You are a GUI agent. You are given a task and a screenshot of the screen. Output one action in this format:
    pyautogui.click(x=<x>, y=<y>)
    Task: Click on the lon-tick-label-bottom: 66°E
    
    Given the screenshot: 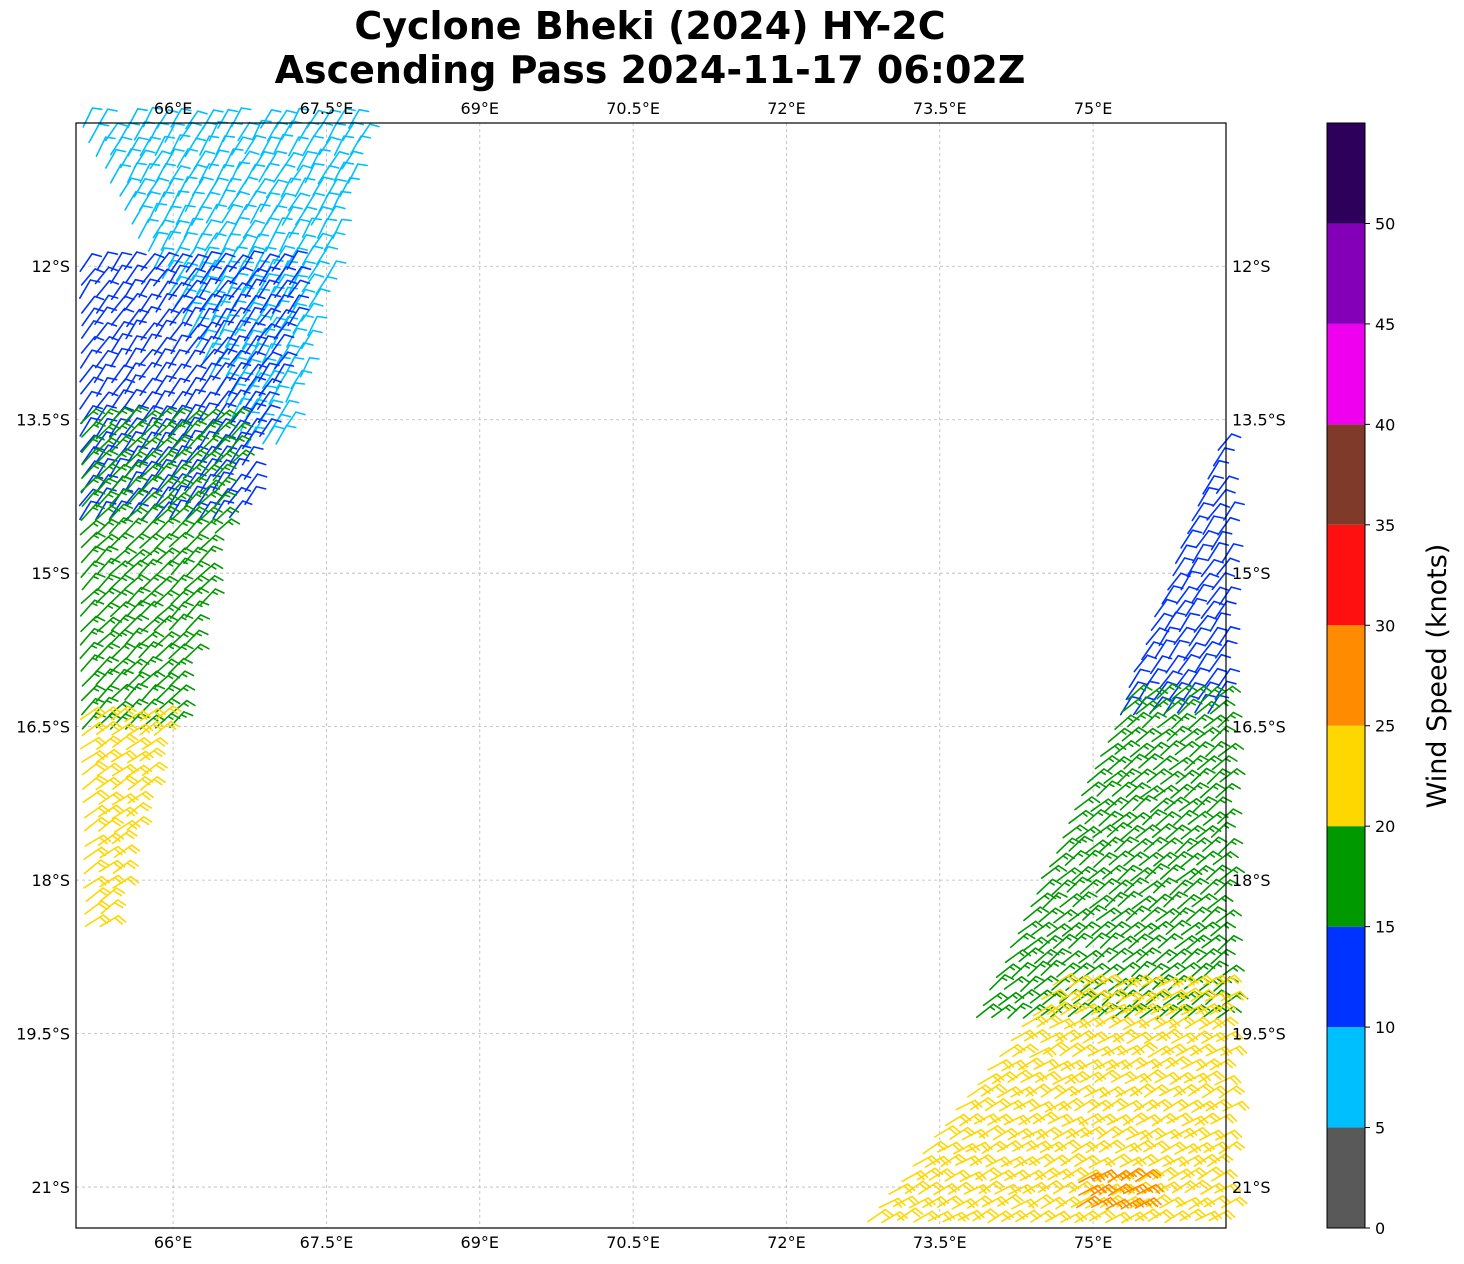 What is the action you would take?
    pyautogui.click(x=173, y=1242)
    